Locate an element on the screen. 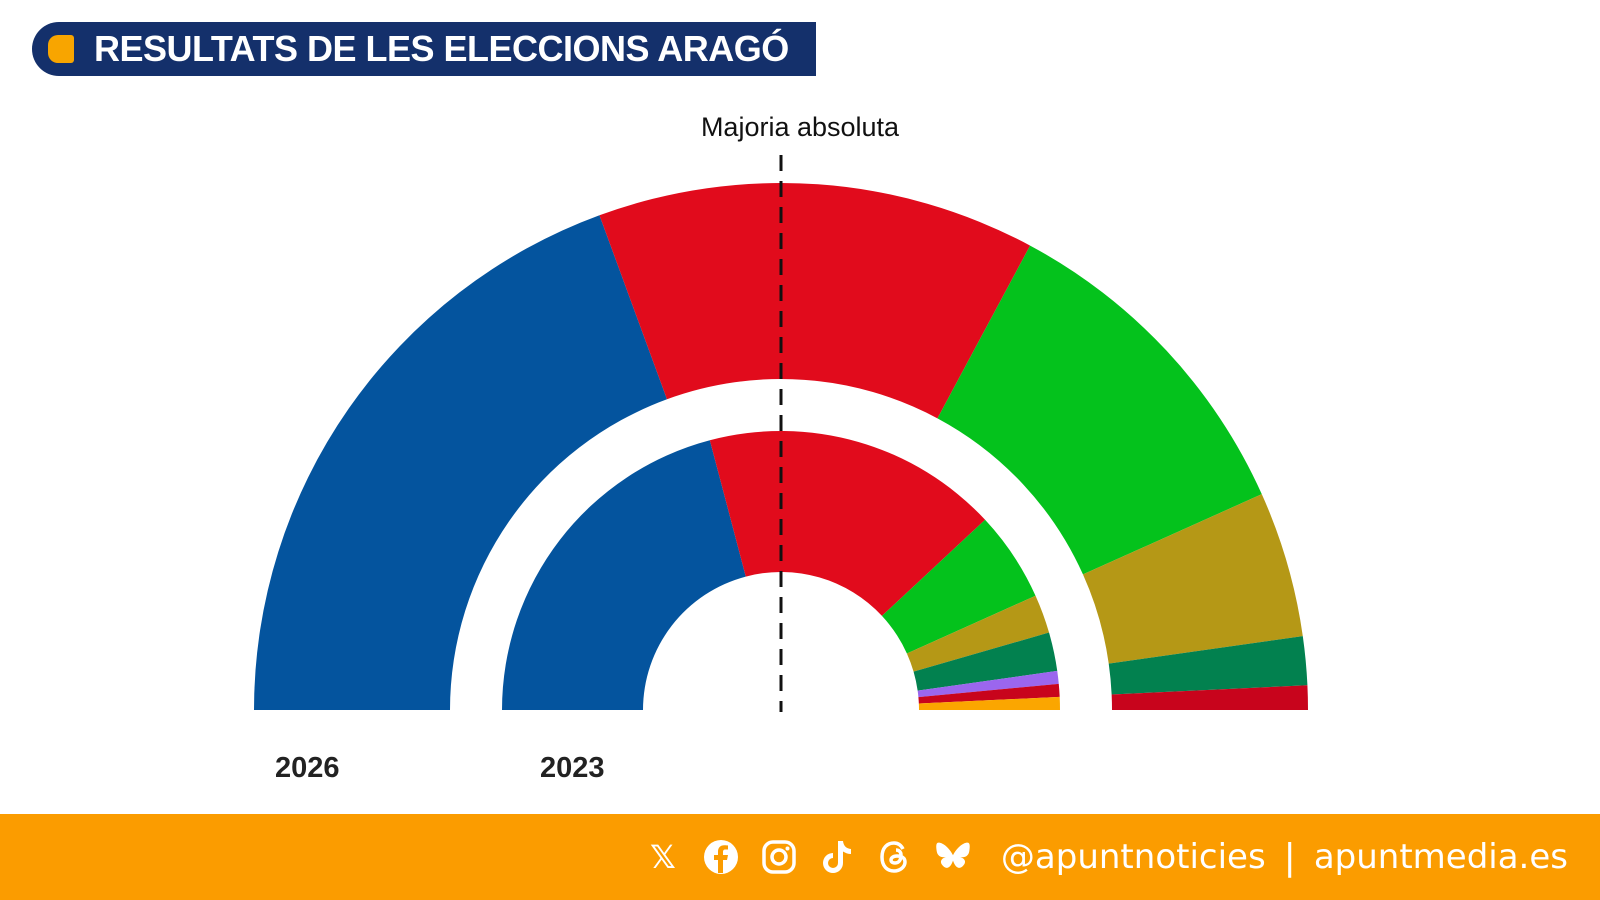 The image size is (1600, 900). tiktok-icon is located at coordinates (837, 857).